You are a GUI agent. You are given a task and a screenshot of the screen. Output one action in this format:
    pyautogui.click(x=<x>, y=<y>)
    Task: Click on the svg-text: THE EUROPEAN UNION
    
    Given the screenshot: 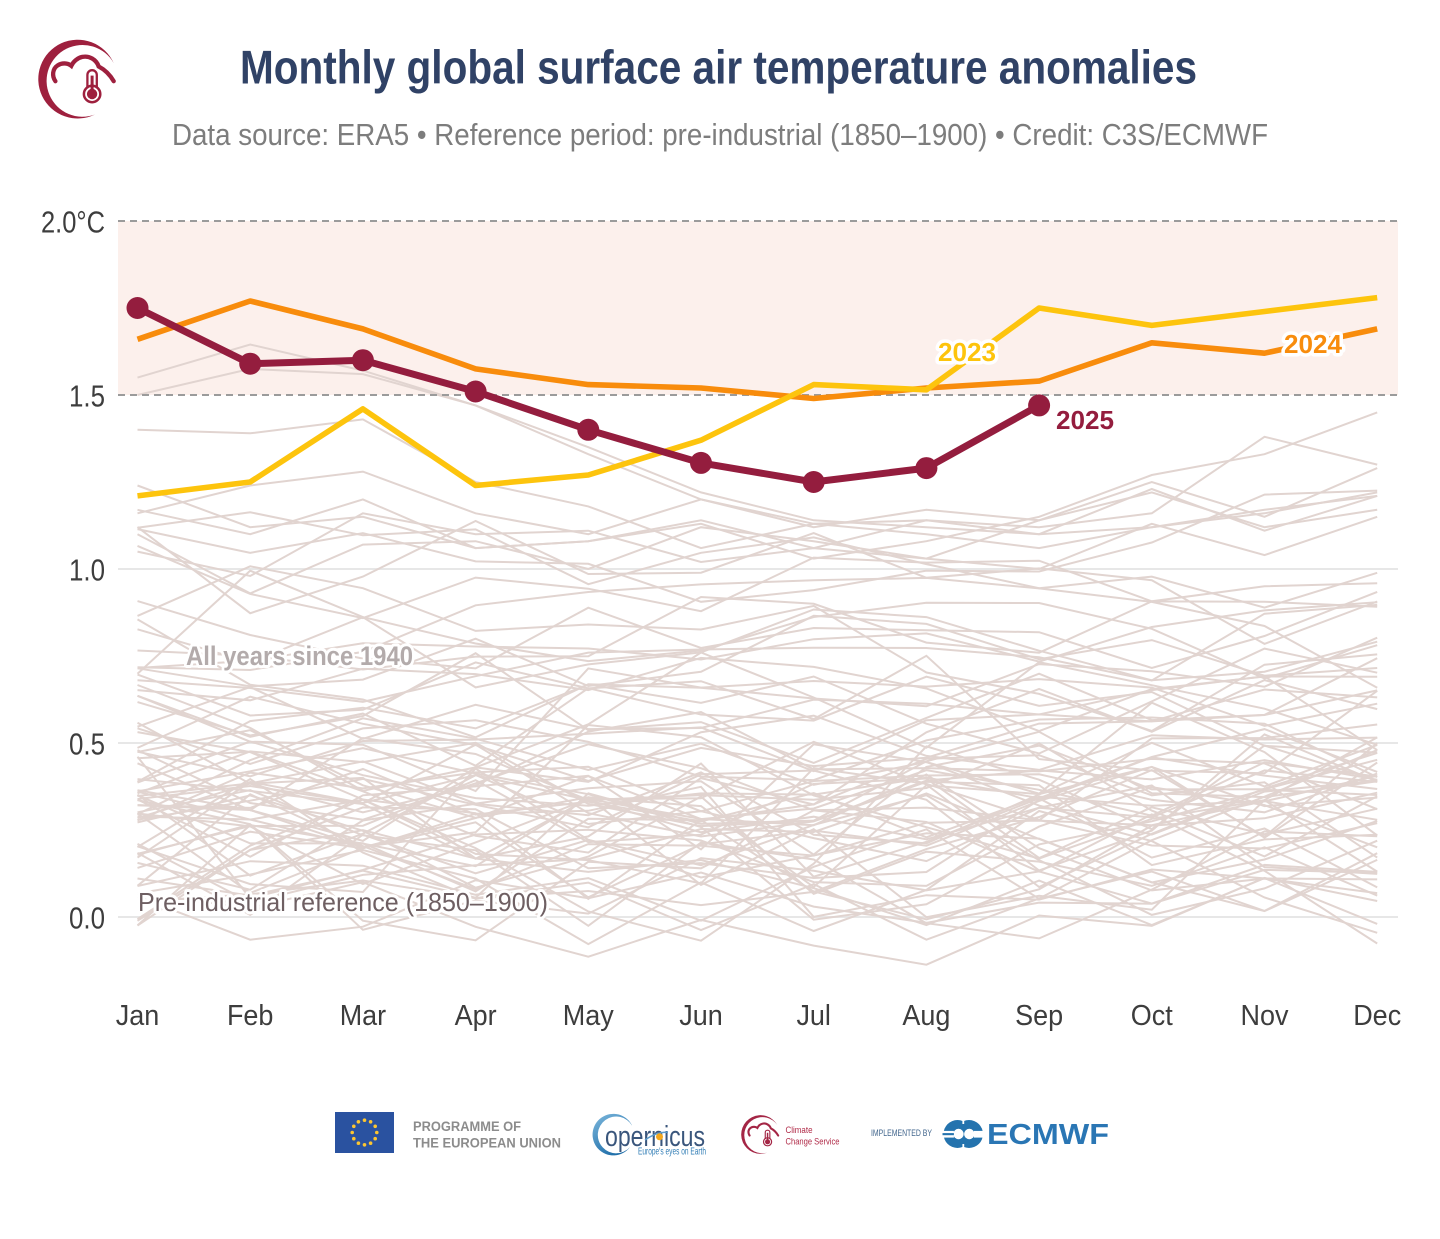 What is the action you would take?
    pyautogui.click(x=487, y=1143)
    